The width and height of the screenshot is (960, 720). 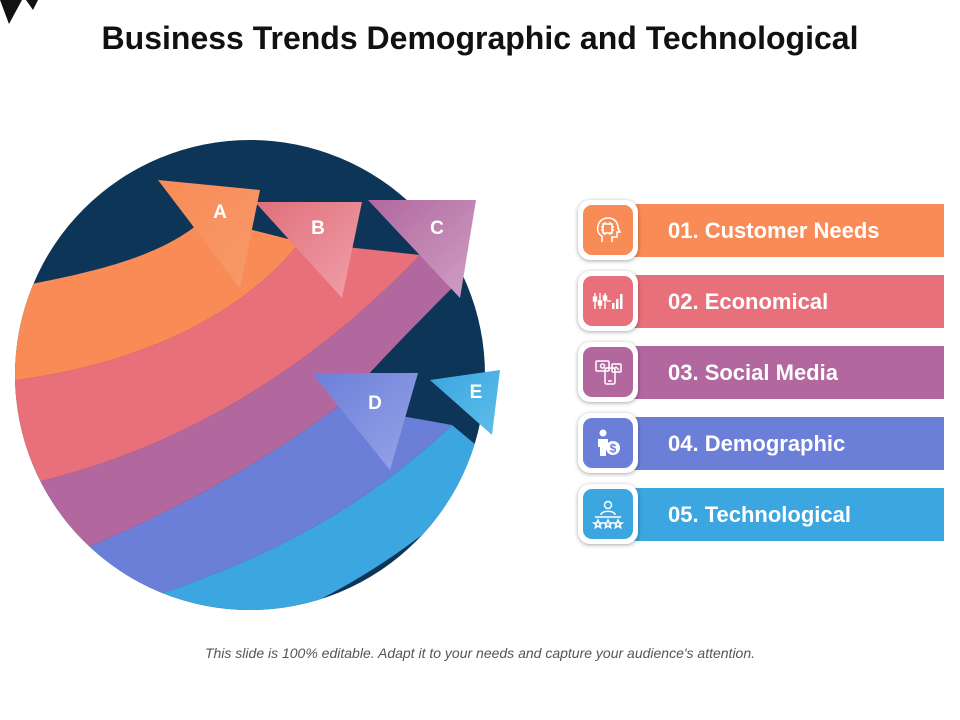 I want to click on finance-chart-icon, so click(x=608, y=301).